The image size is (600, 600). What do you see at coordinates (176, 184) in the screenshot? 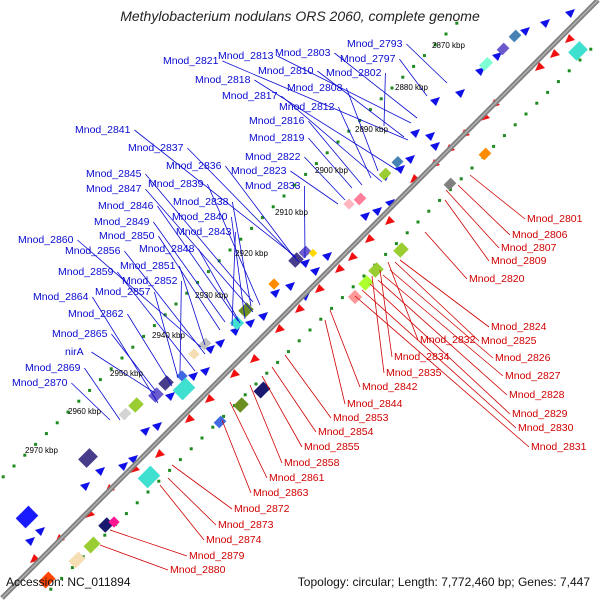
I see `forward-gene-label: Mnod_2839` at bounding box center [176, 184].